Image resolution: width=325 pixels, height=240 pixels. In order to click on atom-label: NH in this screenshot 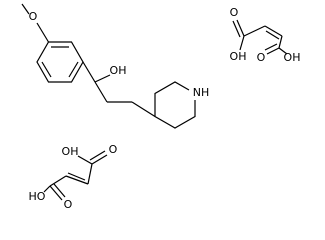, I will do `click(201, 92)`.